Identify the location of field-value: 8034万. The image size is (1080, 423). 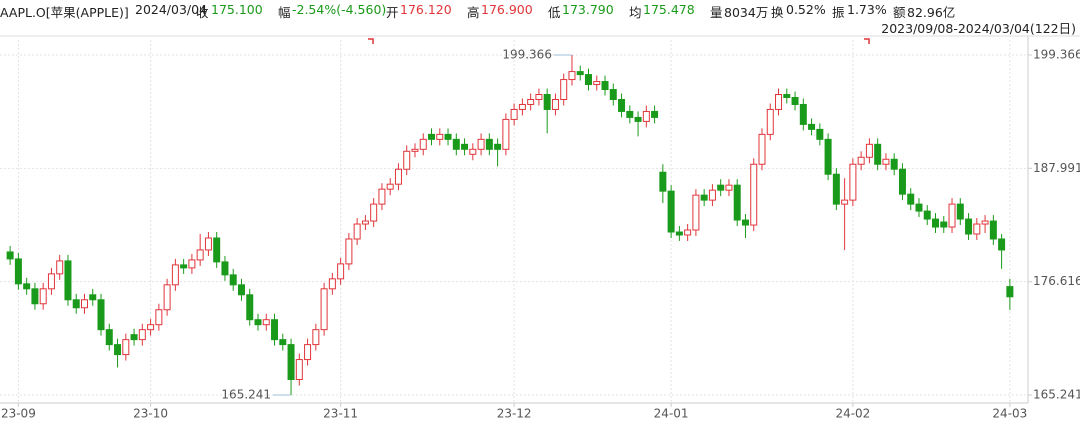
(746, 12).